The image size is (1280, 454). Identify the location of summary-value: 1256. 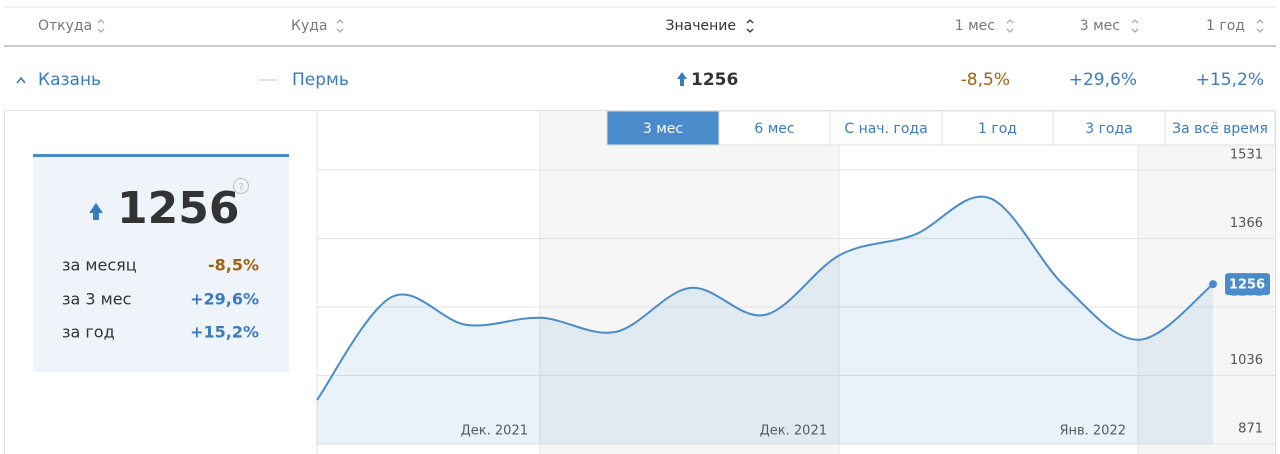
(178, 208).